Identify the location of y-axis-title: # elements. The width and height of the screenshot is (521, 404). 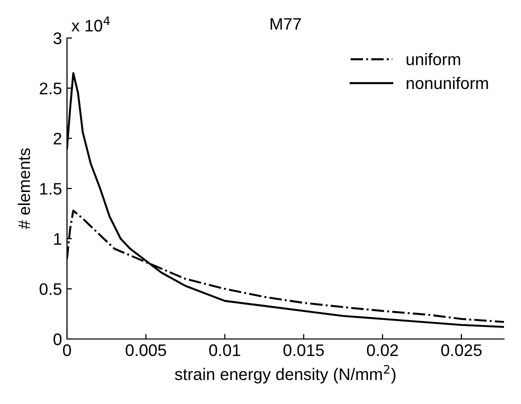
(24, 189).